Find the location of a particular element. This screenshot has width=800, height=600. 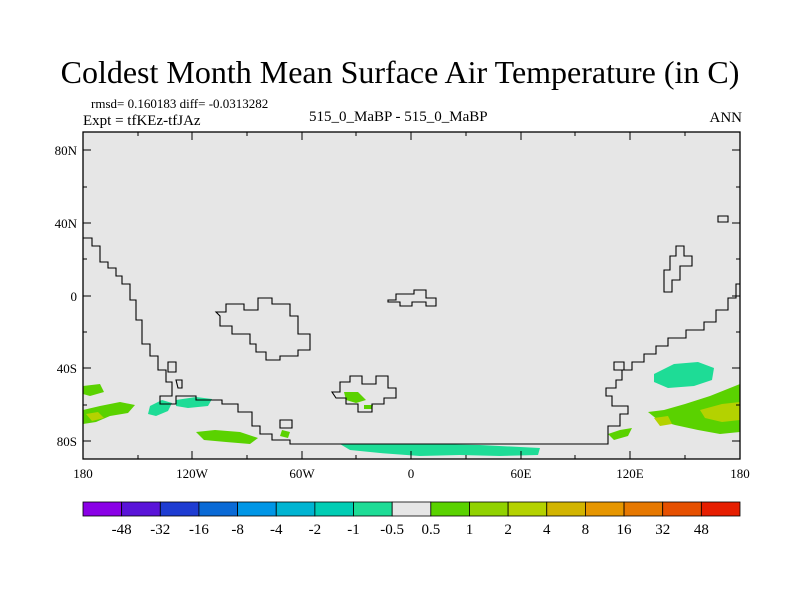

anomaly-patches is located at coordinates (411, 409).